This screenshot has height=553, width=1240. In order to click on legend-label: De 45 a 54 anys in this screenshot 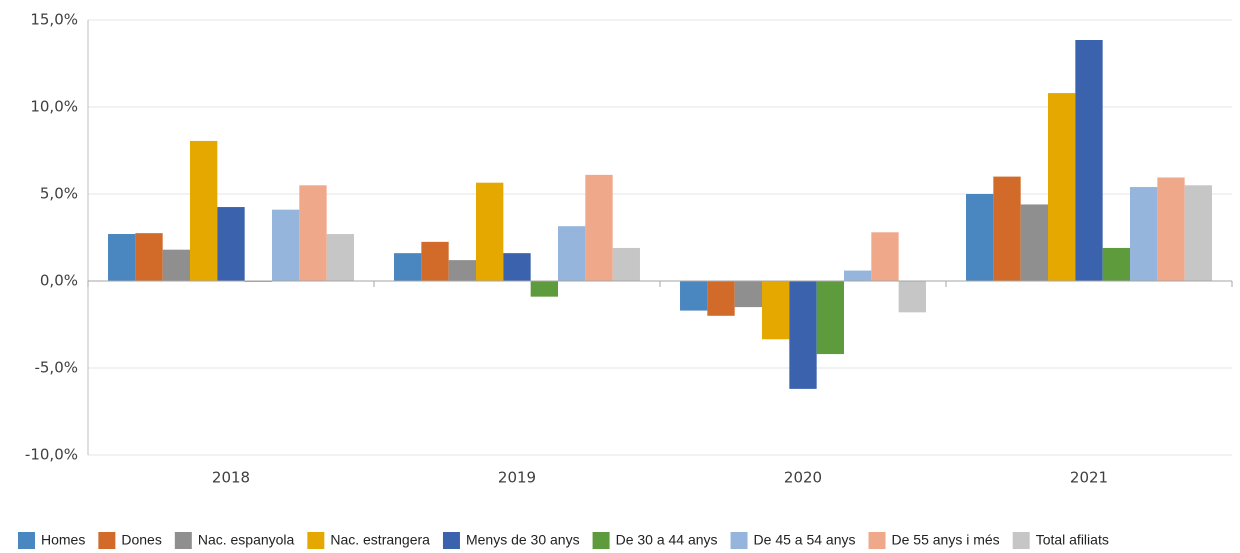, I will do `click(805, 540)`.